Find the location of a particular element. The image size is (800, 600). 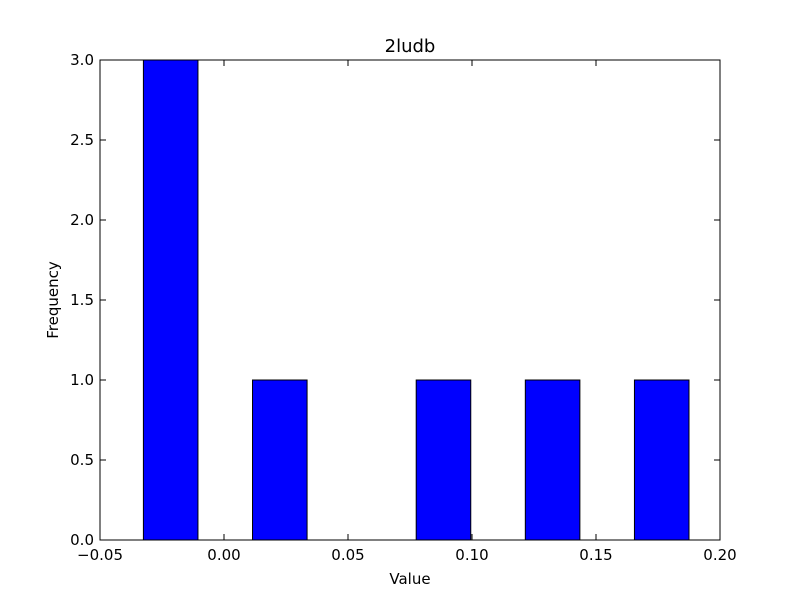

chart-title: 2ludb is located at coordinates (410, 46).